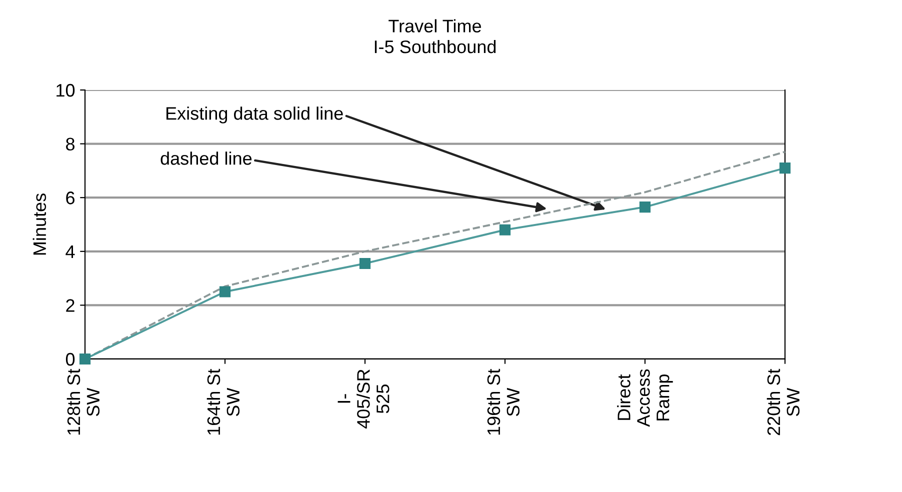 The width and height of the screenshot is (902, 492). Describe the element at coordinates (223, 401) in the screenshot. I see `x-tick-label: 164th St SW` at that location.